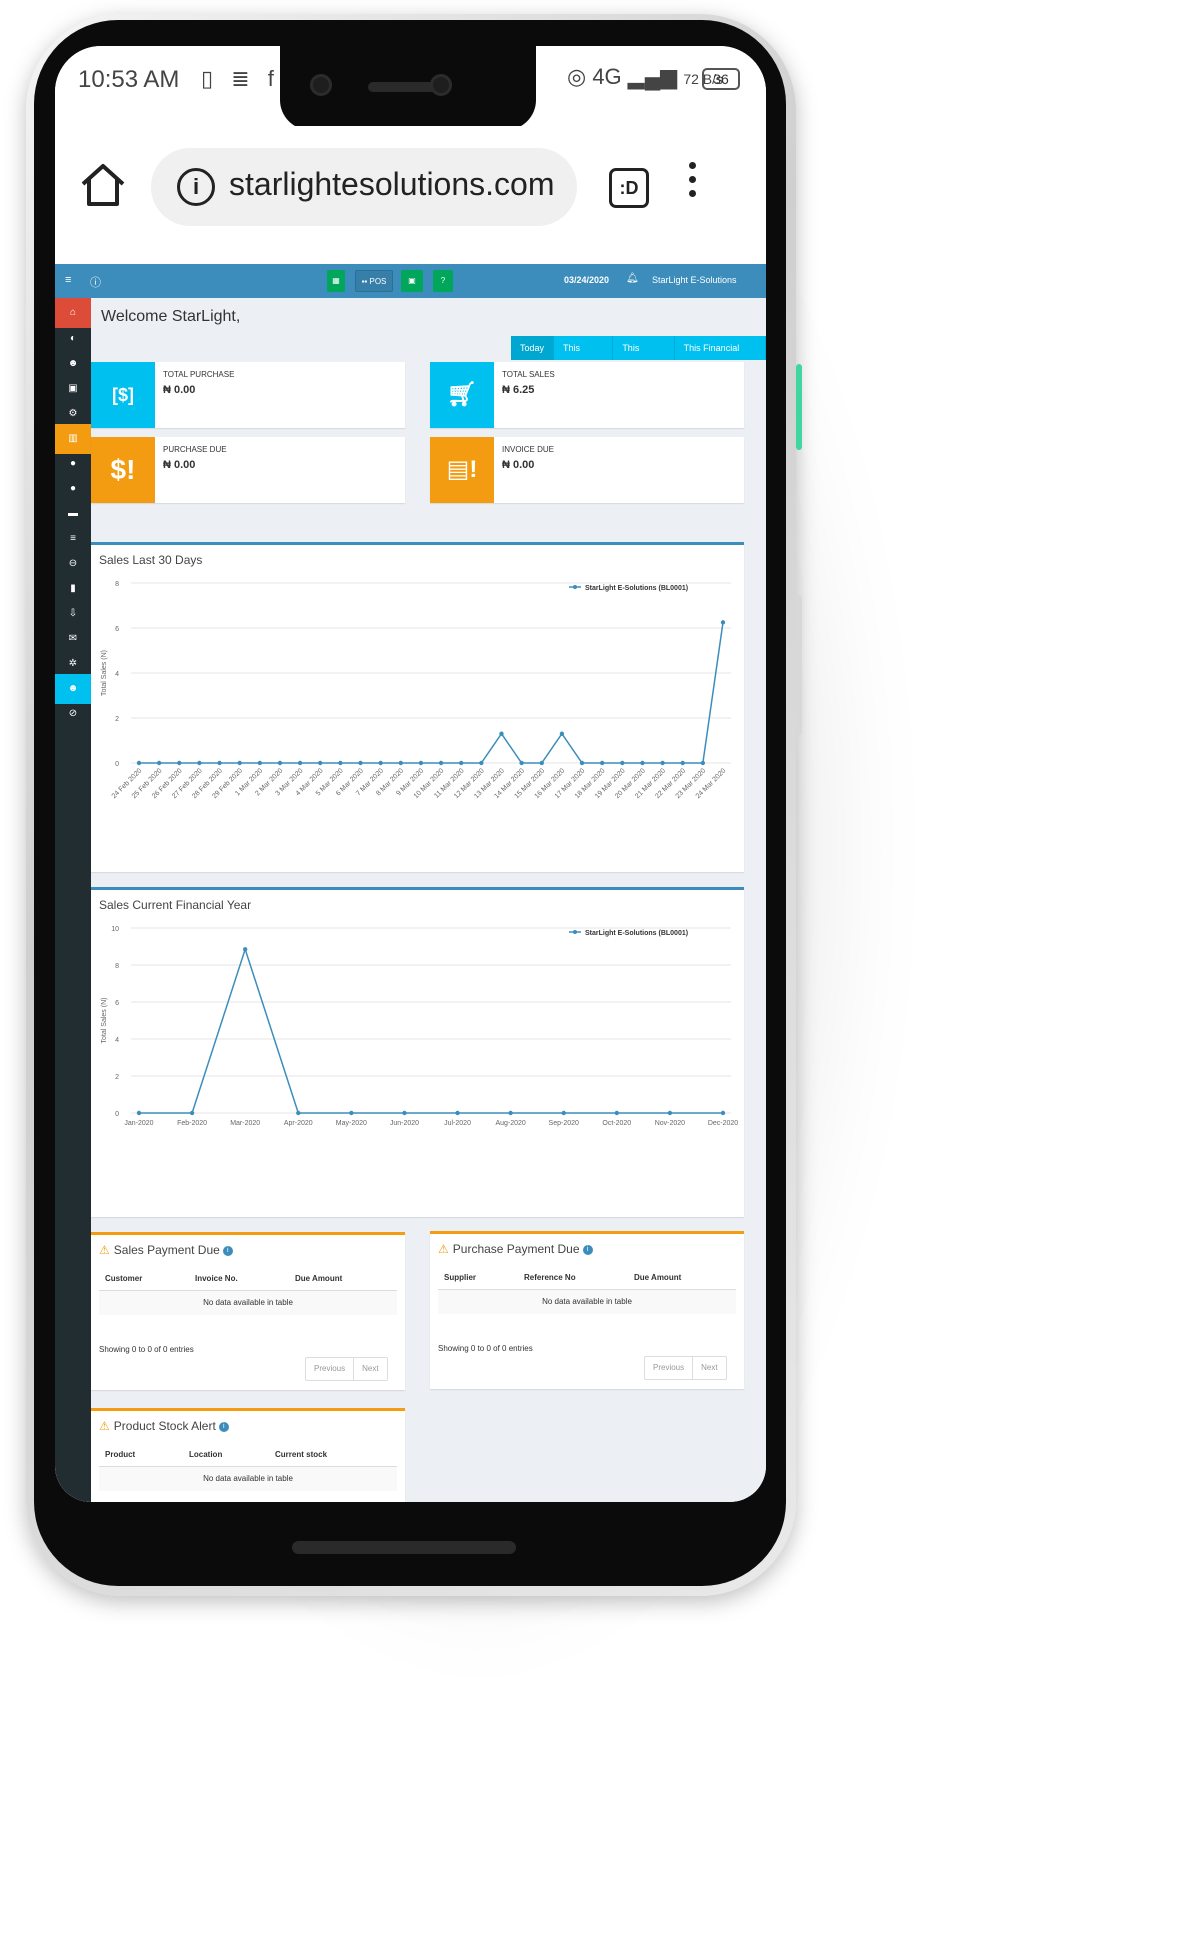 This screenshot has width=1200, height=1951. What do you see at coordinates (73, 313) in the screenshot?
I see `sidebar-item-home: ⌂` at bounding box center [73, 313].